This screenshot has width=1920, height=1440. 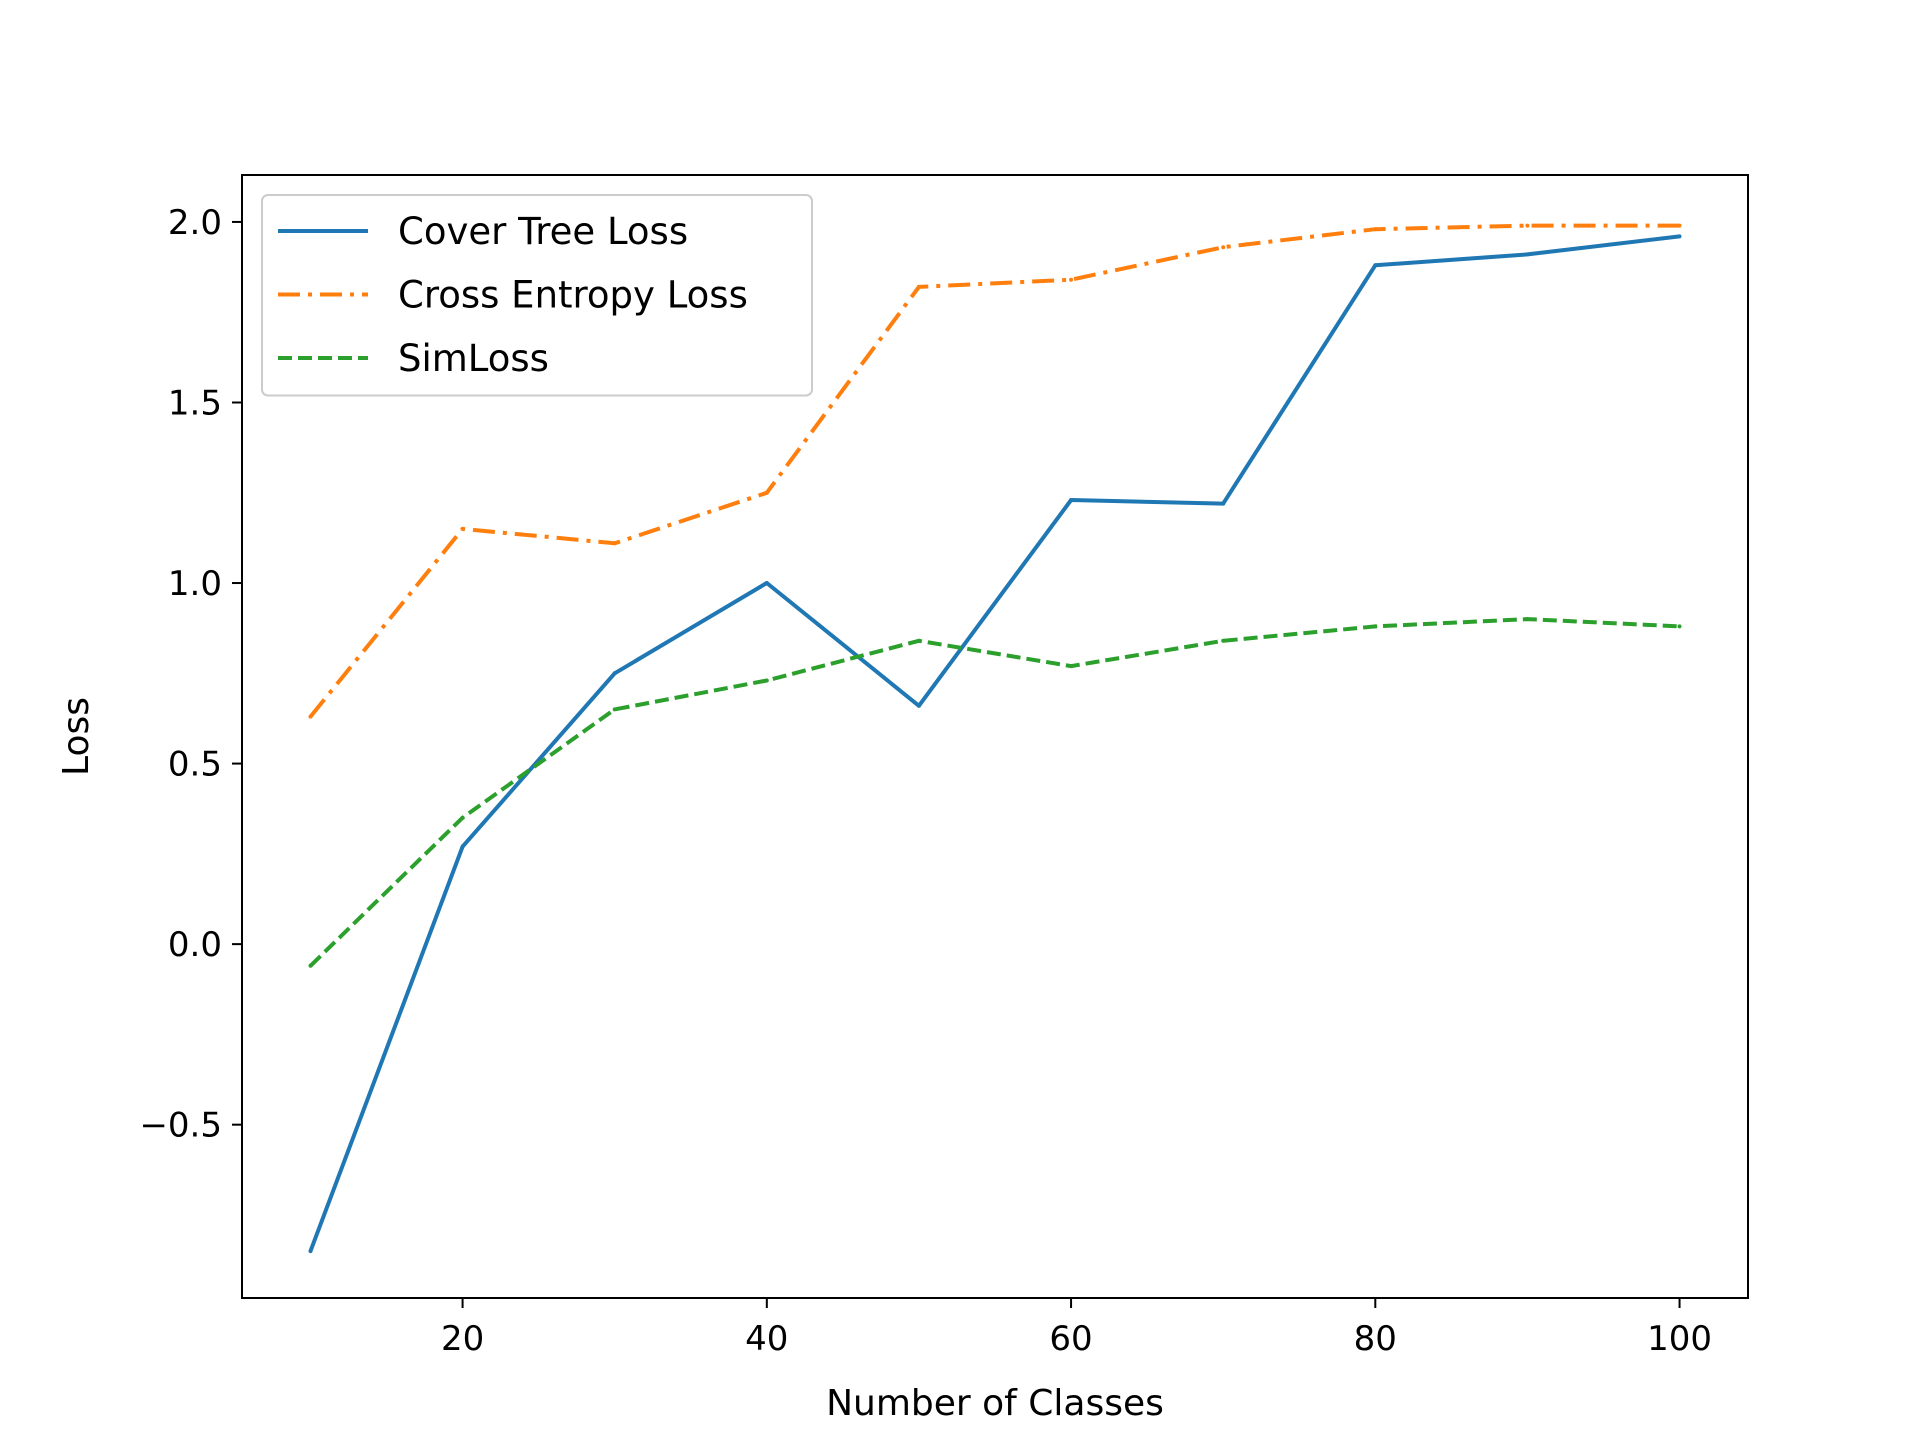 I want to click on x-tick-label: 100, so click(x=1679, y=1339).